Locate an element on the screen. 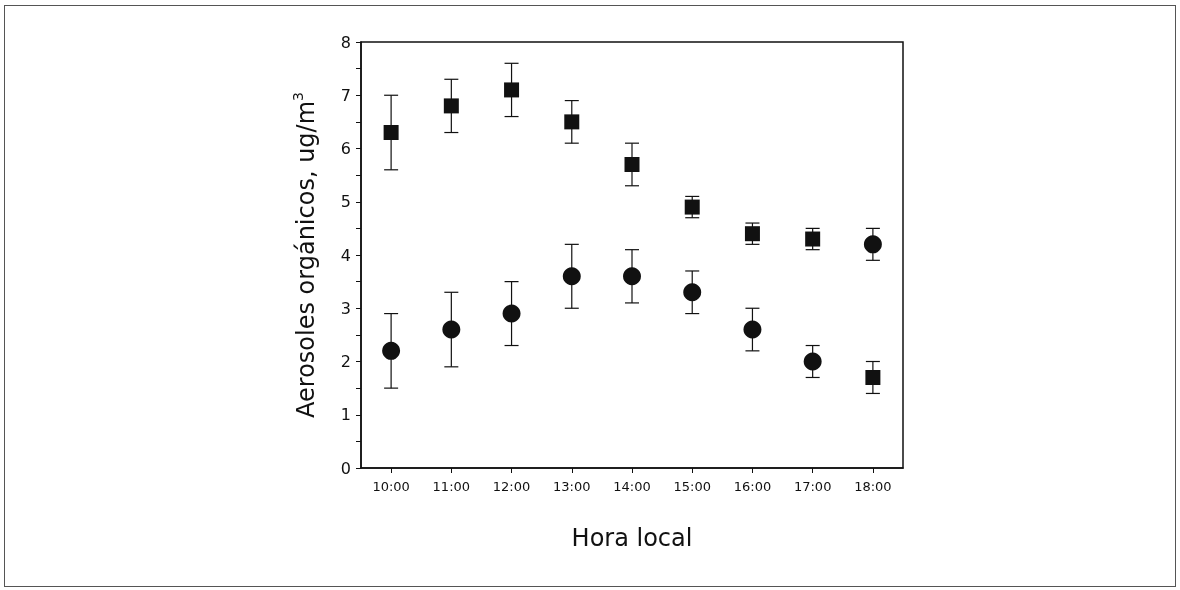 This screenshot has width=1180, height=590. y-tick-label: 6 is located at coordinates (345, 148).